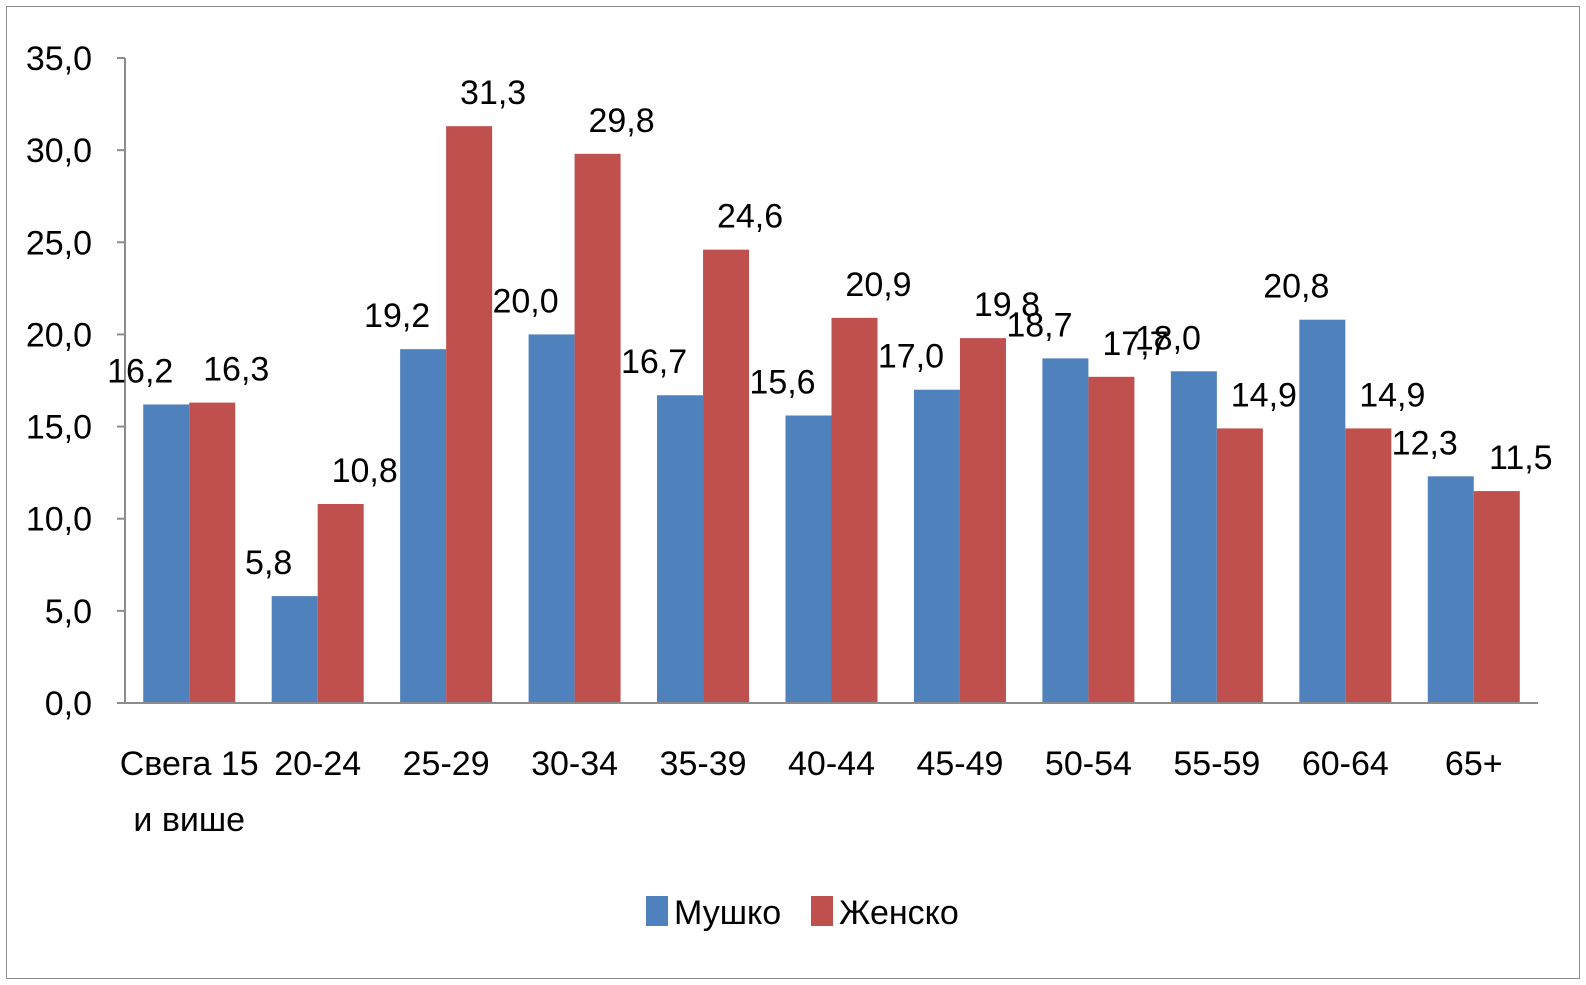 The height and width of the screenshot is (985, 1586). I want to click on x-tick-label: 60-64, so click(1345, 764).